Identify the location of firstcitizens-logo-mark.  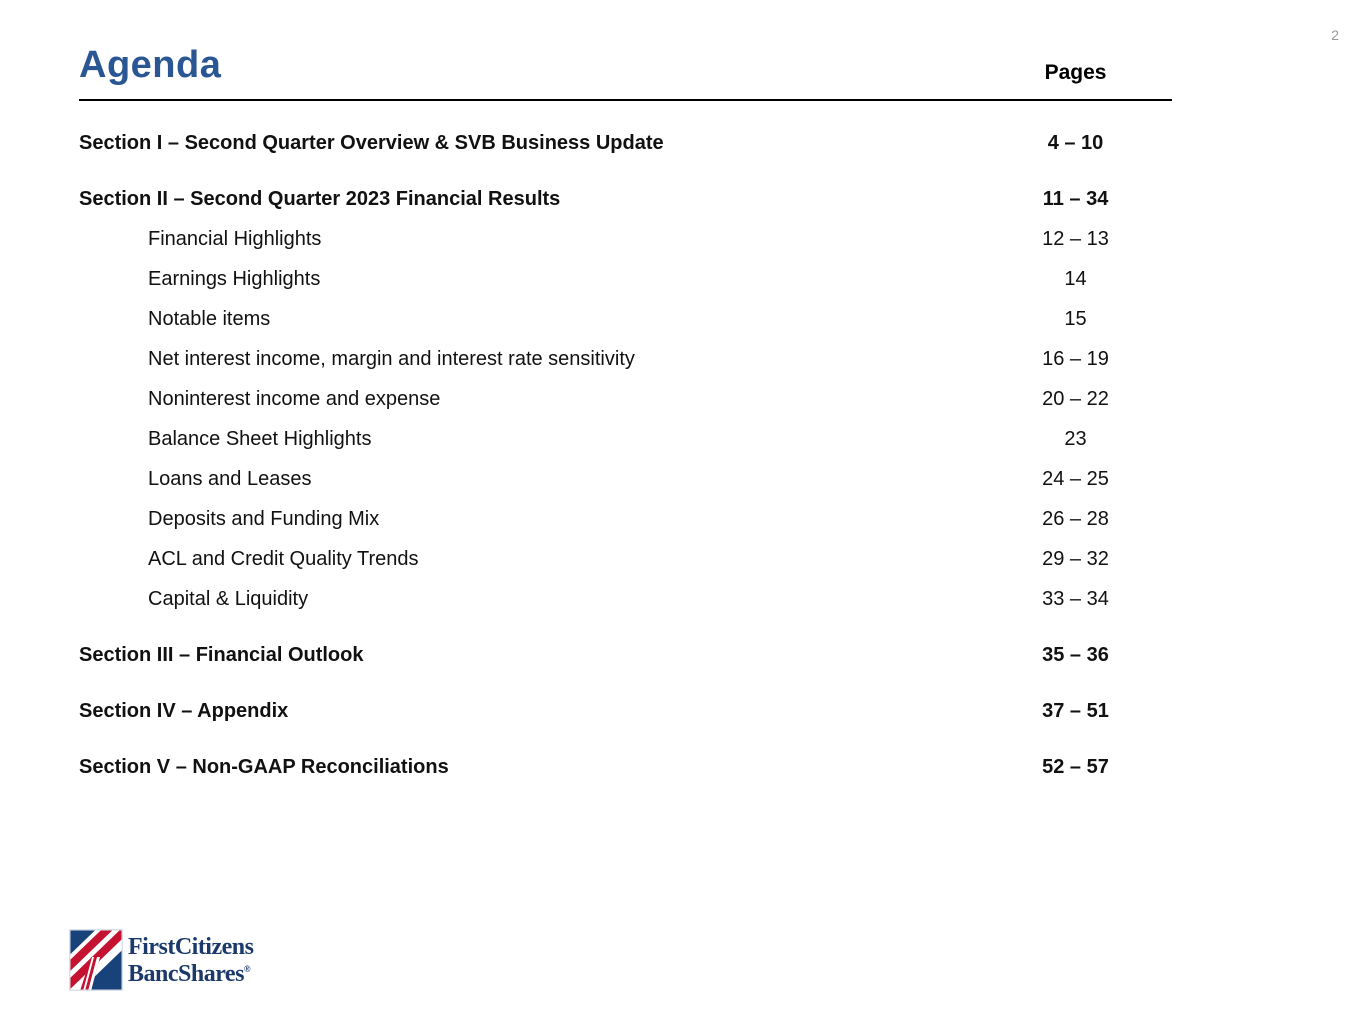
(96, 960).